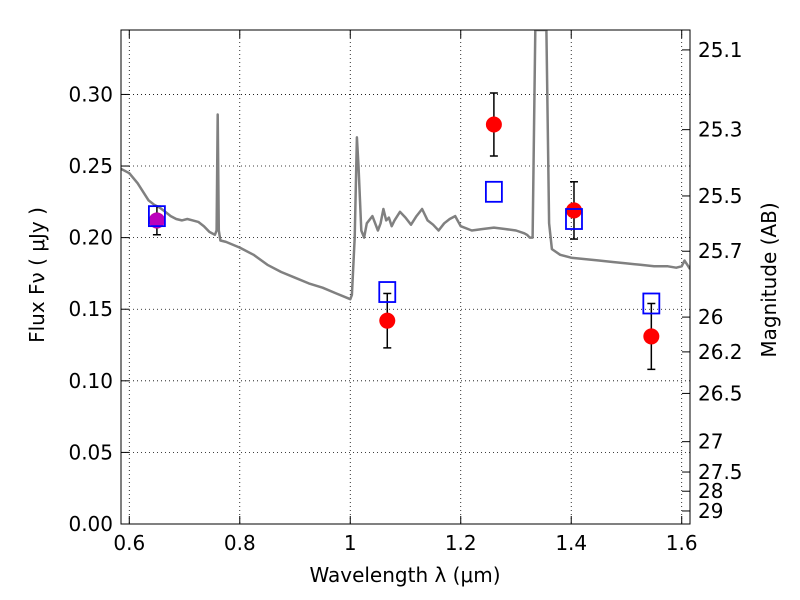 Image resolution: width=800 pixels, height=600 pixels. What do you see at coordinates (720, 130) in the screenshot?
I see `mag-tick-label: 25.3` at bounding box center [720, 130].